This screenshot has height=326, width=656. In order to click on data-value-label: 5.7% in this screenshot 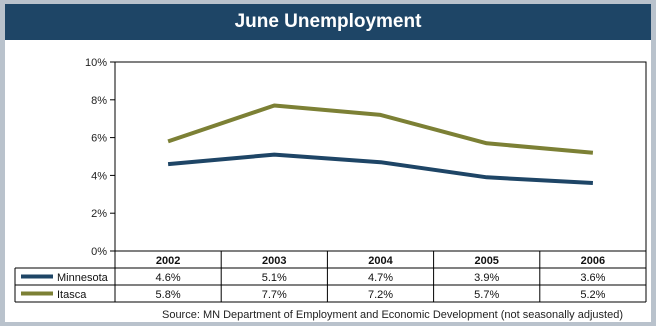, I will do `click(486, 295)`.